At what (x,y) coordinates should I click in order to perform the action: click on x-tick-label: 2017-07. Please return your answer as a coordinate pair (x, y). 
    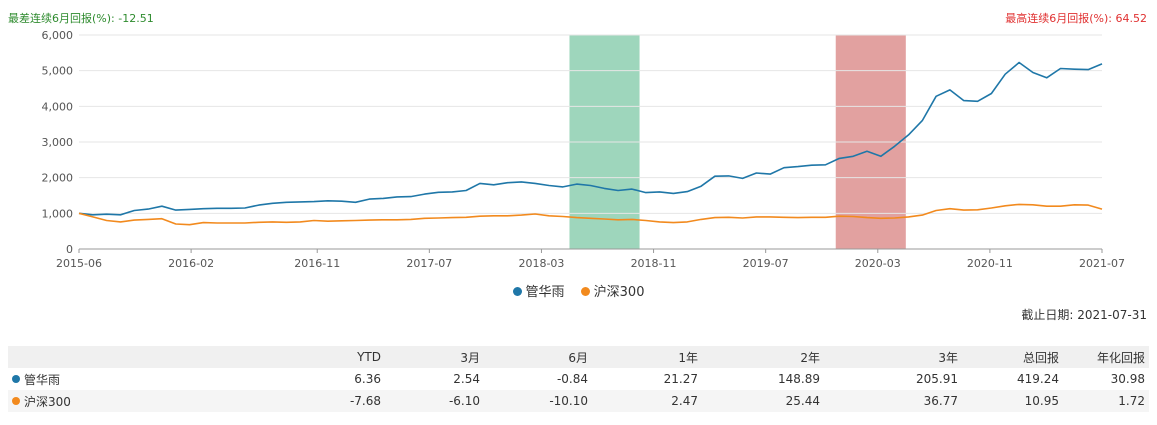
    Looking at the image, I should click on (429, 263).